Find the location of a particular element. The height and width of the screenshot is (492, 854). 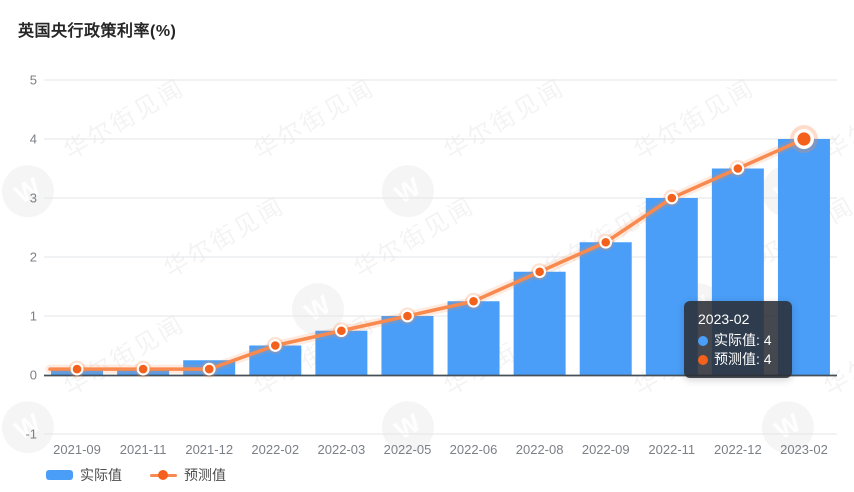

x-tick-label: 2021-09 is located at coordinates (77, 449).